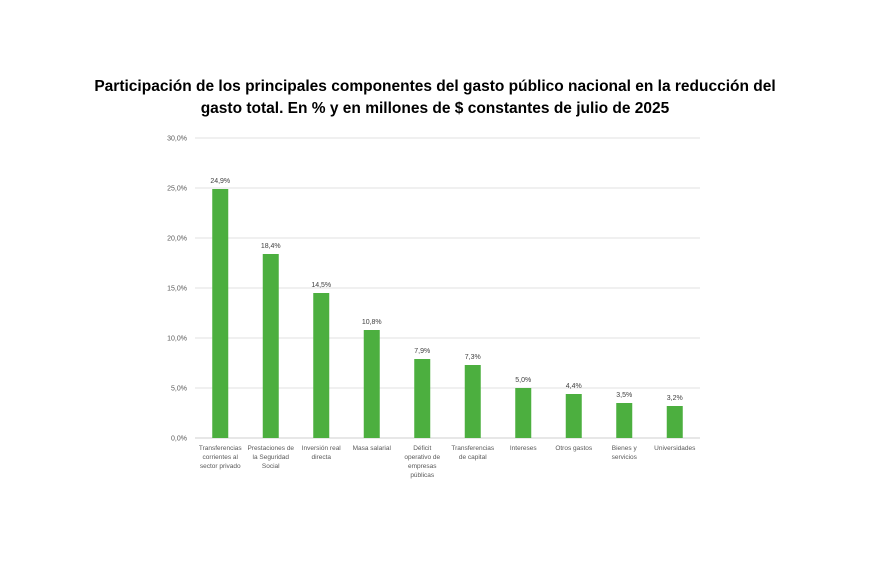 The height and width of the screenshot is (580, 870). Describe the element at coordinates (179, 389) in the screenshot. I see `y-tick-label: 5,0%` at that location.